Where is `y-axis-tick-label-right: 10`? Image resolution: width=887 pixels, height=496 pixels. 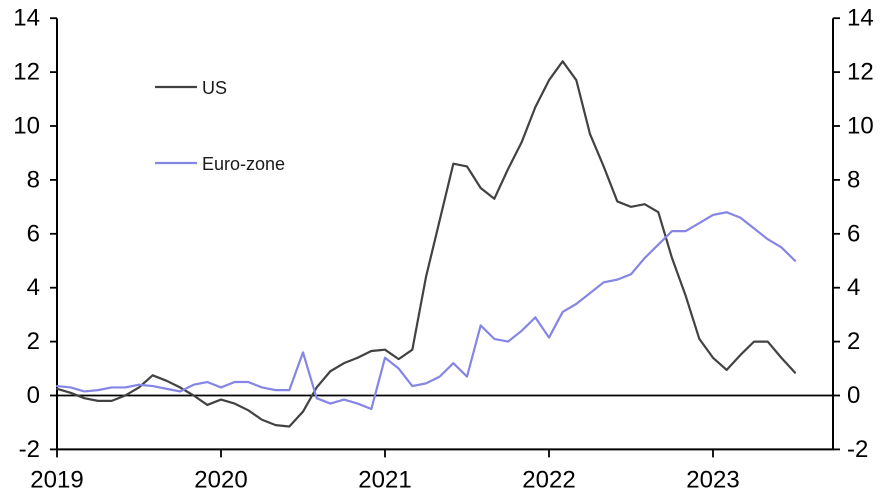
y-axis-tick-label-right: 10 is located at coordinates (860, 126).